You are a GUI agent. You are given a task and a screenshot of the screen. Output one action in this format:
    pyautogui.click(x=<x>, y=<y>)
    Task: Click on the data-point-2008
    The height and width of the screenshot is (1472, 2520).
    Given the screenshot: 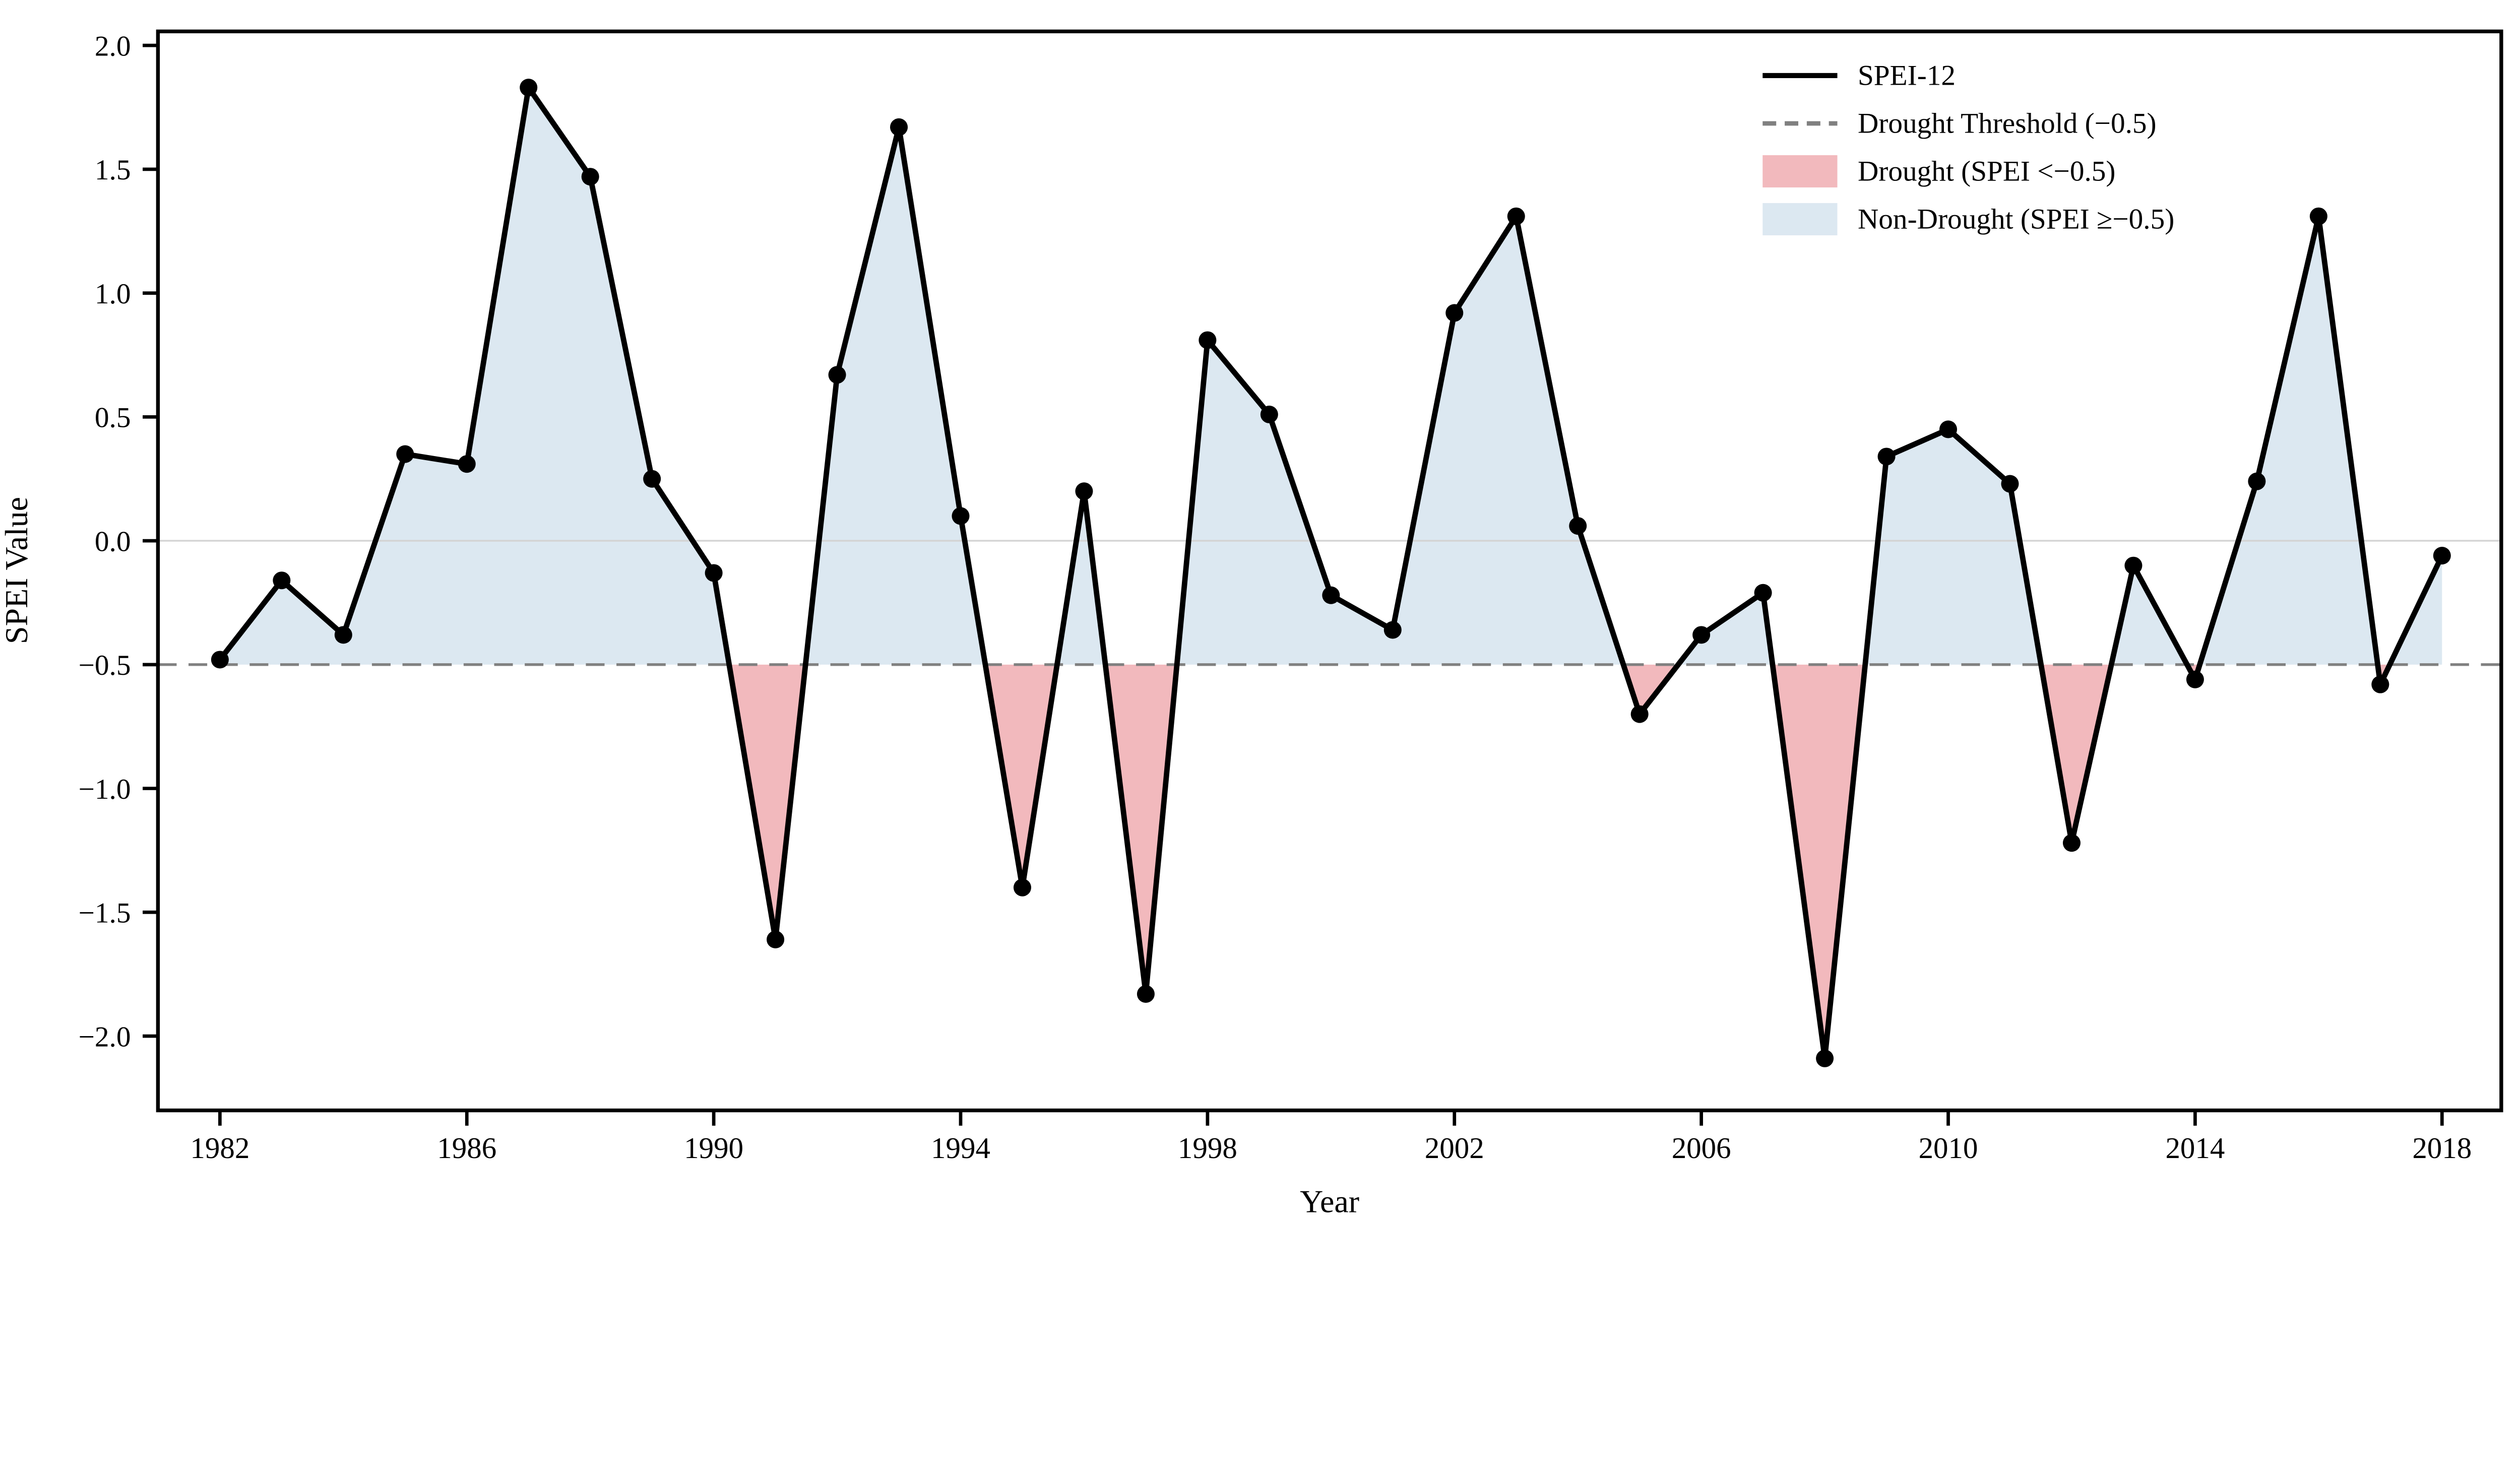 What is the action you would take?
    pyautogui.click(x=1825, y=1058)
    